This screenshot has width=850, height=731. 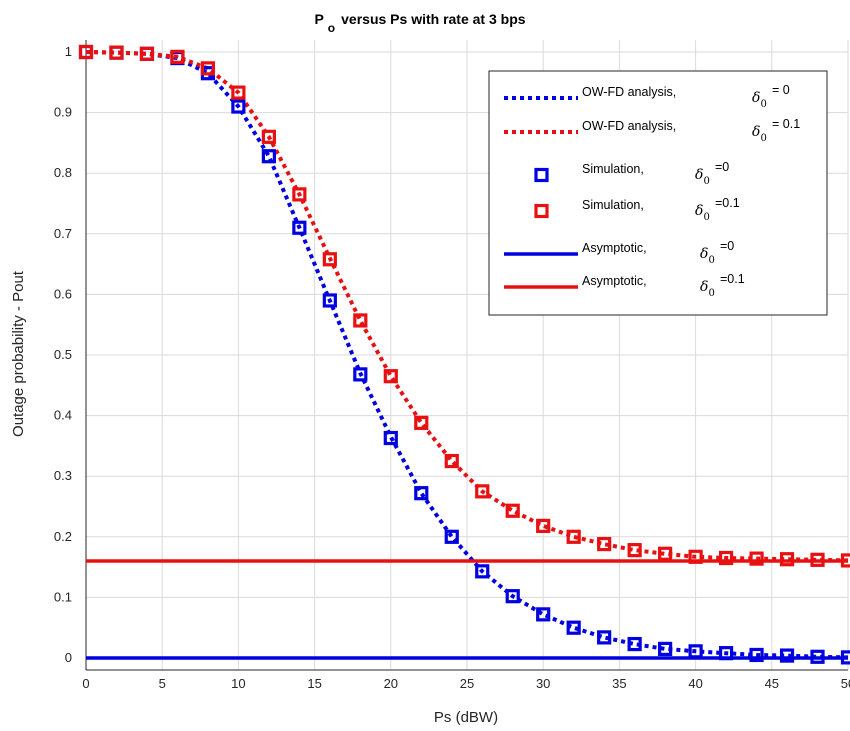 What do you see at coordinates (63, 172) in the screenshot?
I see `y-tick-label: 0.8` at bounding box center [63, 172].